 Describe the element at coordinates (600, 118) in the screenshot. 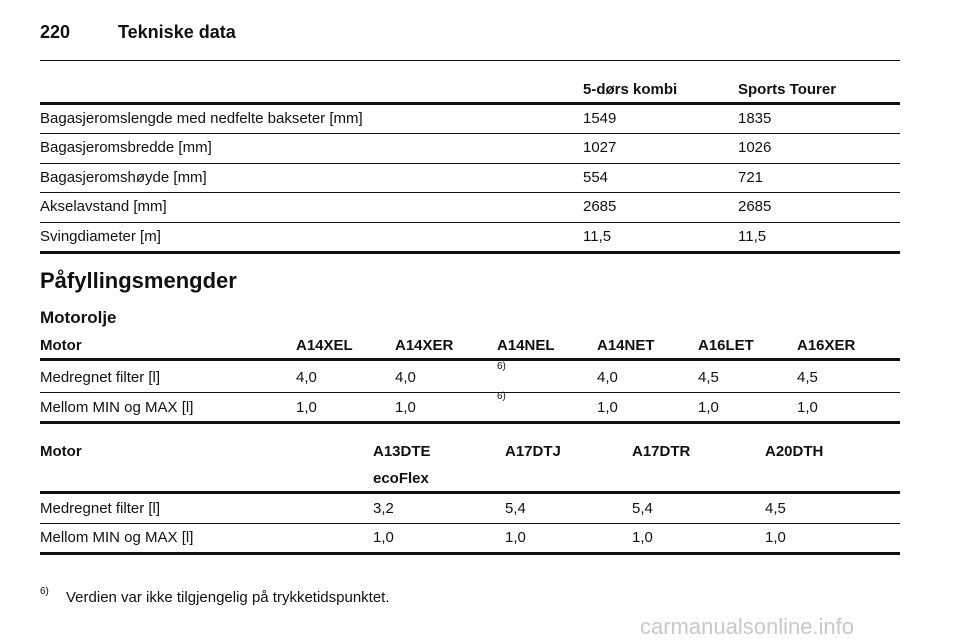

I see `table-cell: 1549` at that location.